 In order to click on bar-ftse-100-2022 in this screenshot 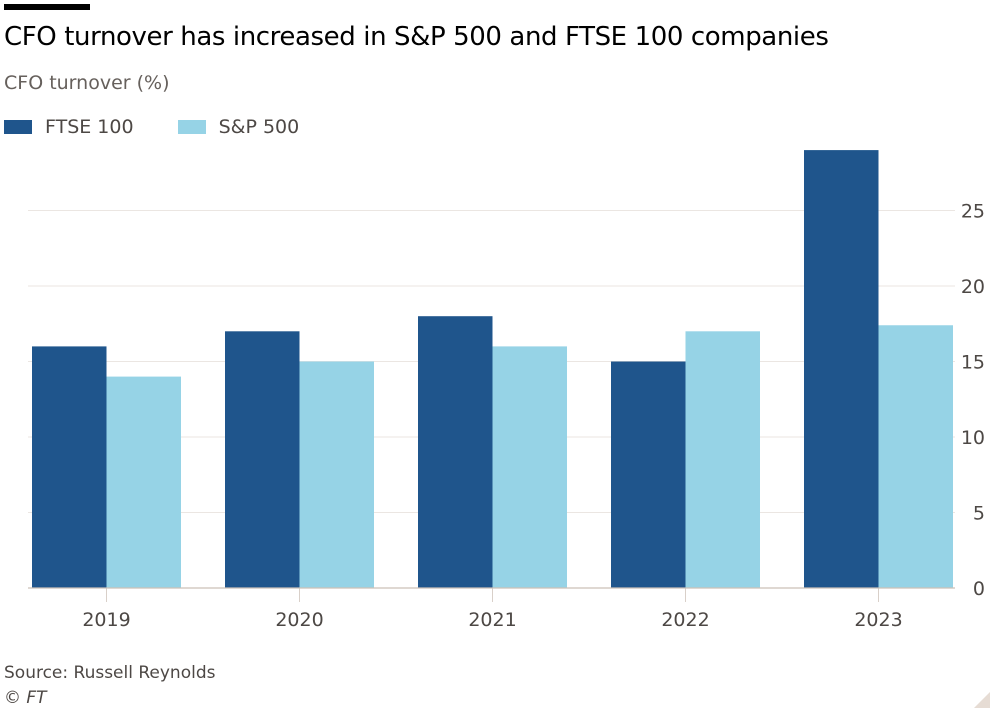, I will do `click(648, 474)`.